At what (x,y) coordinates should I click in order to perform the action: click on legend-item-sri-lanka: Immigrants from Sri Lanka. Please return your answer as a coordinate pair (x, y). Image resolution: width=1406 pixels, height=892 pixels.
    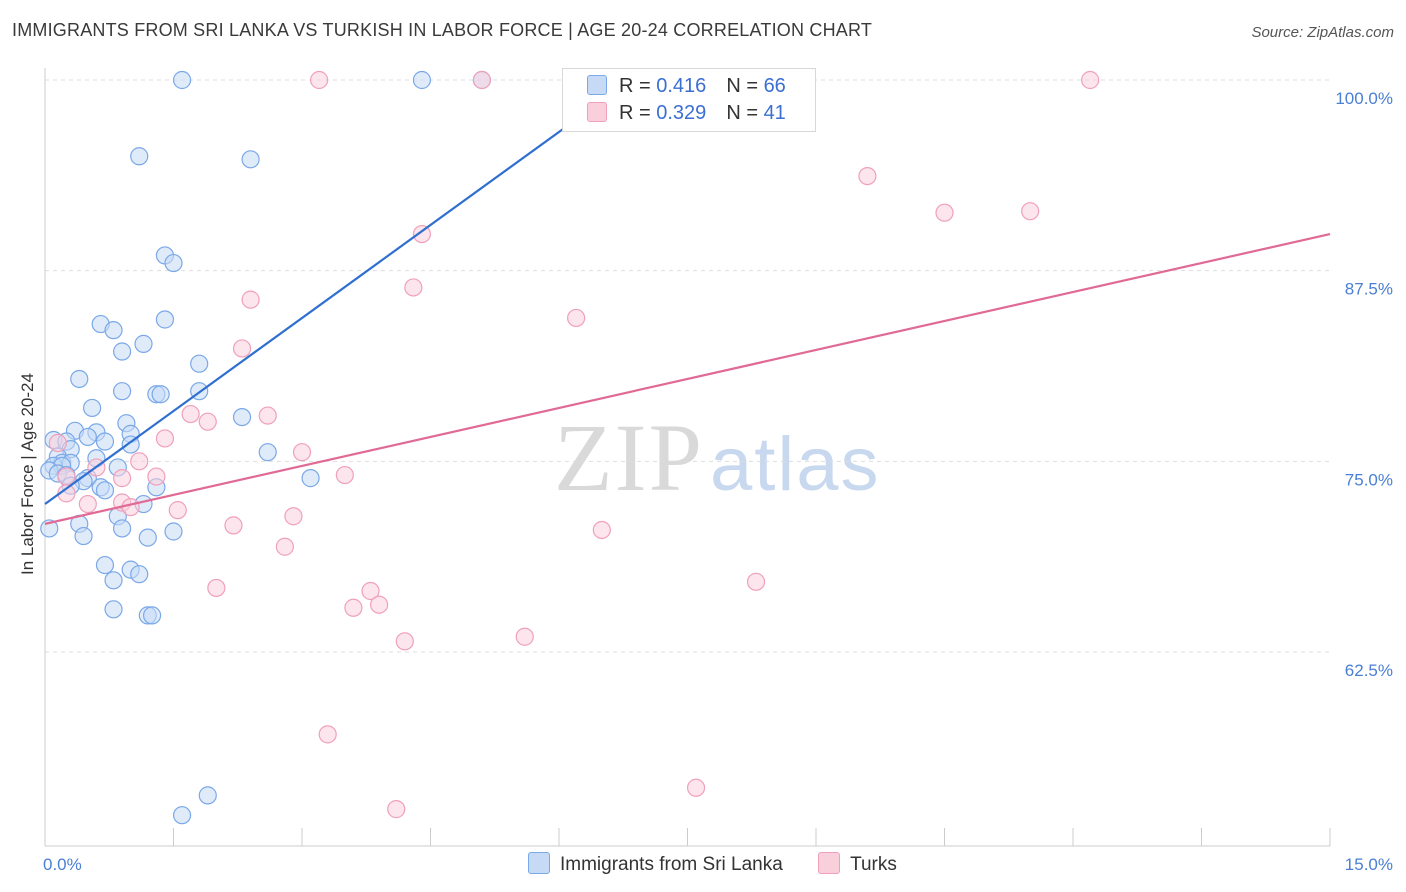
    Looking at the image, I should click on (655, 864).